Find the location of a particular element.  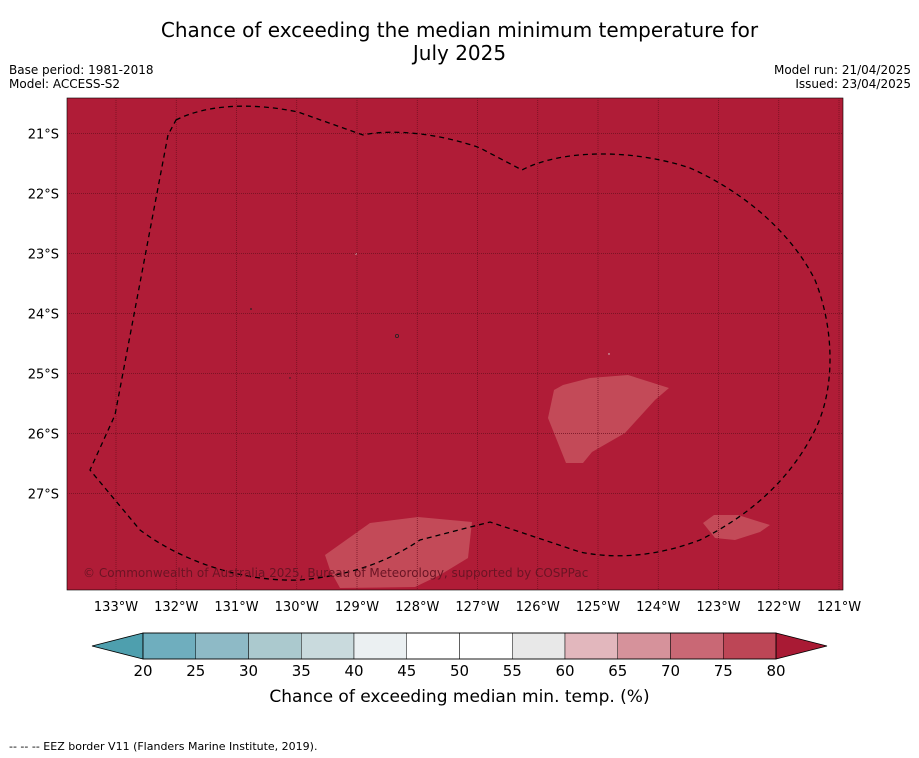

colorbar-tick-label: 25 is located at coordinates (195, 671).